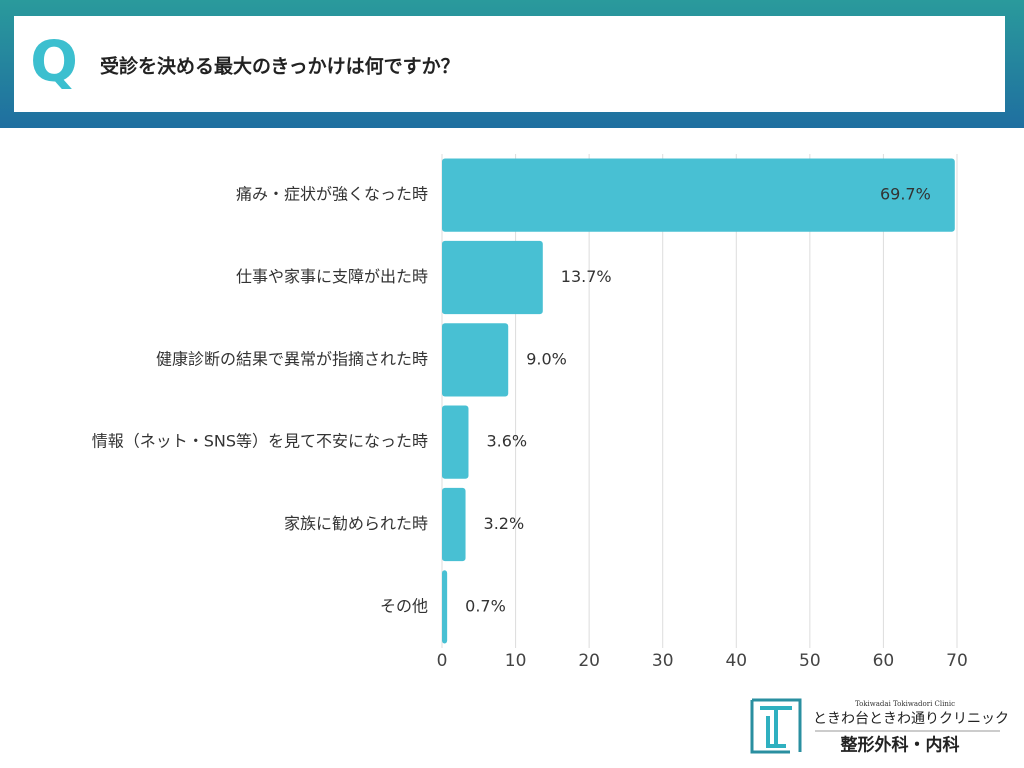  I want to click on value-label: 3.2%, so click(504, 523).